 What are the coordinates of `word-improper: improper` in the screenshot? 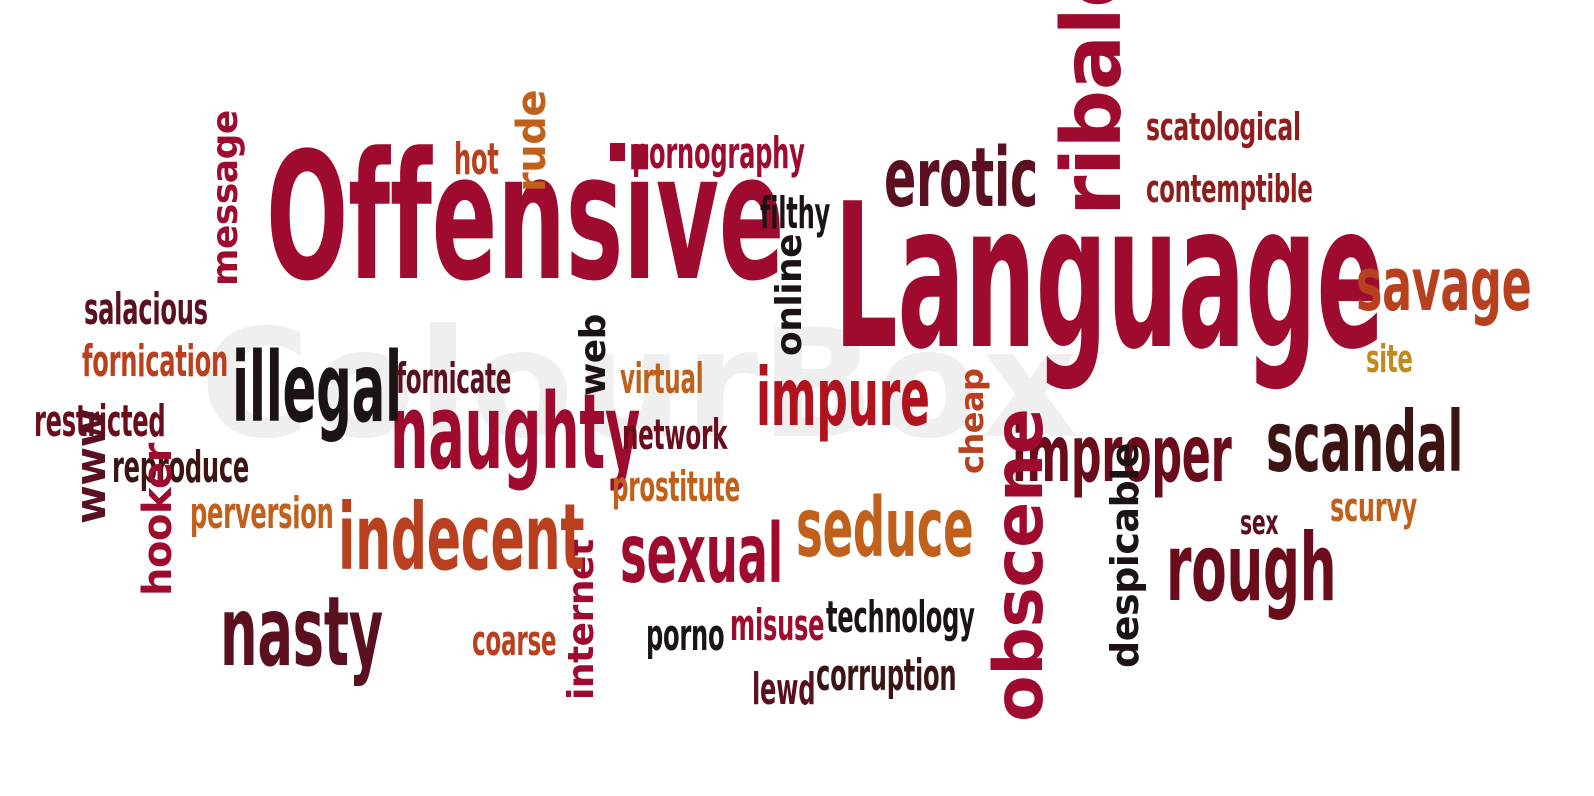 It's located at (1122, 455).